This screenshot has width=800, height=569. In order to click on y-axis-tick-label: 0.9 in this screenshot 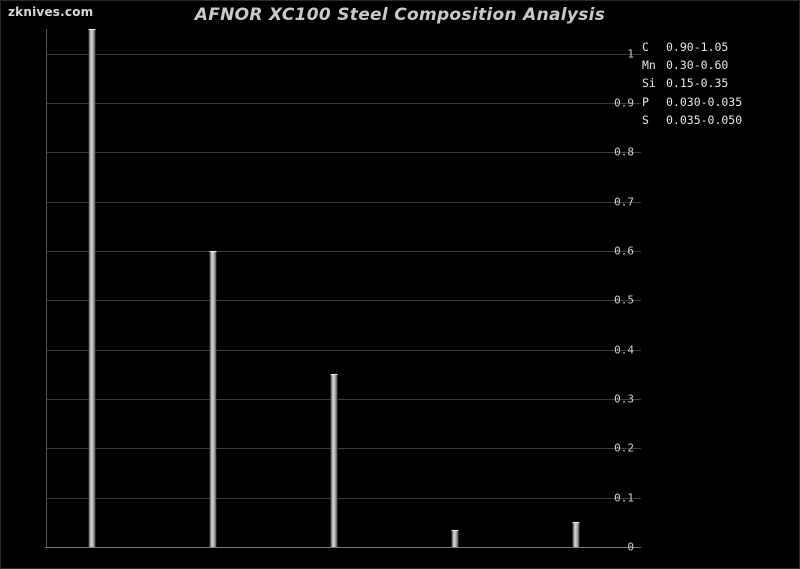, I will do `click(624, 103)`.